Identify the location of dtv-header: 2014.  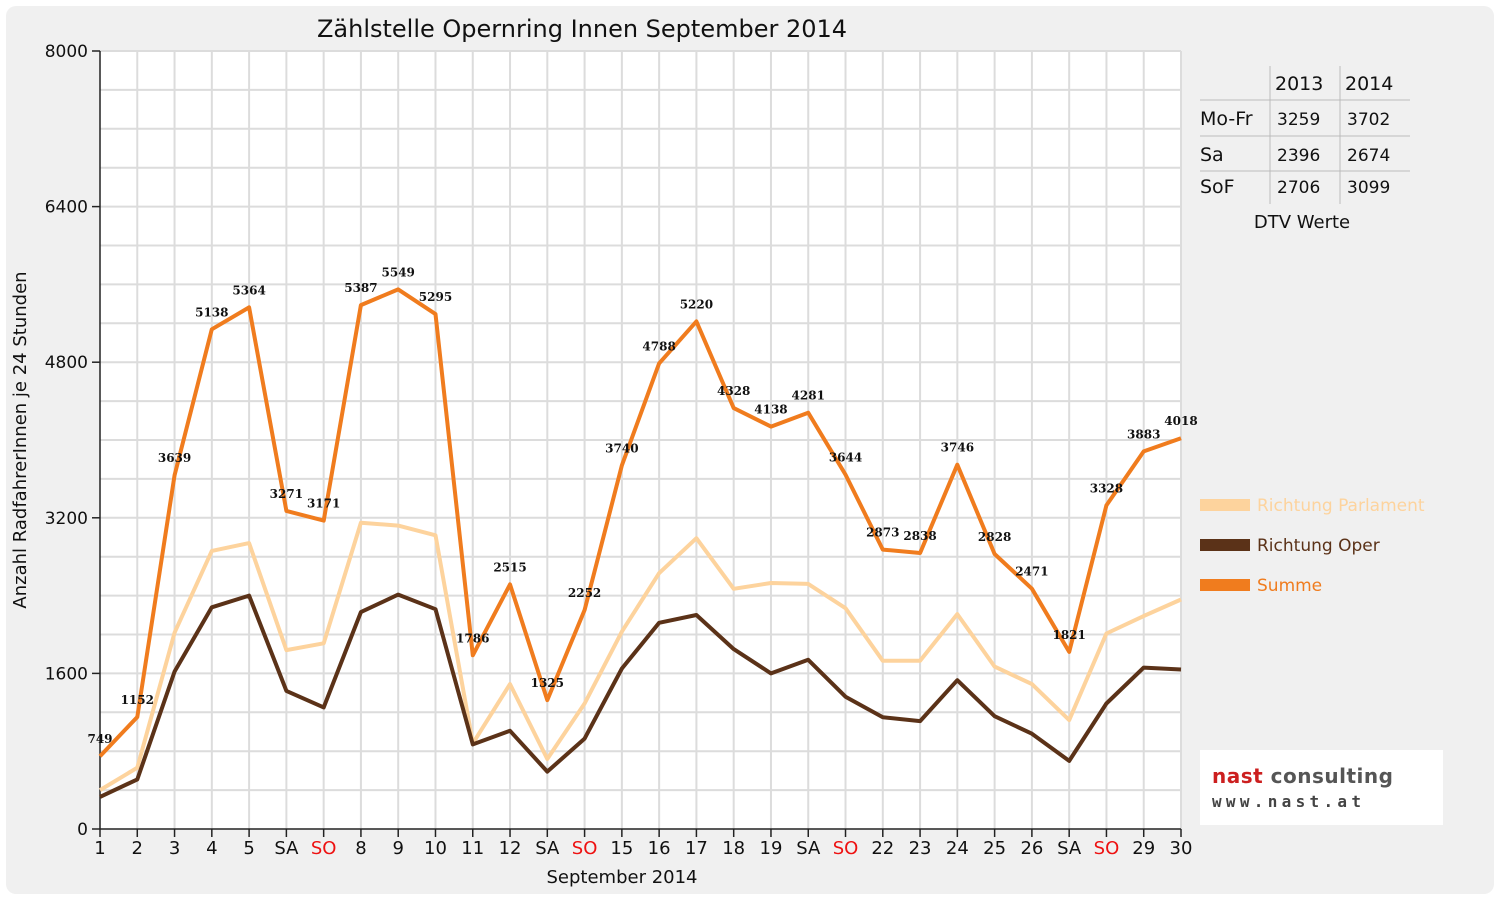
(1369, 84).